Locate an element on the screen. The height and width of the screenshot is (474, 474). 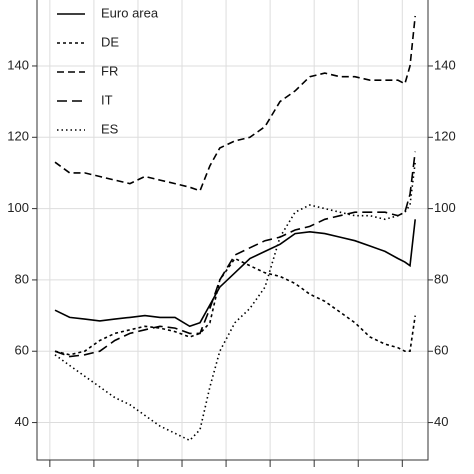
y-tick-label: 60 is located at coordinates (22, 350).